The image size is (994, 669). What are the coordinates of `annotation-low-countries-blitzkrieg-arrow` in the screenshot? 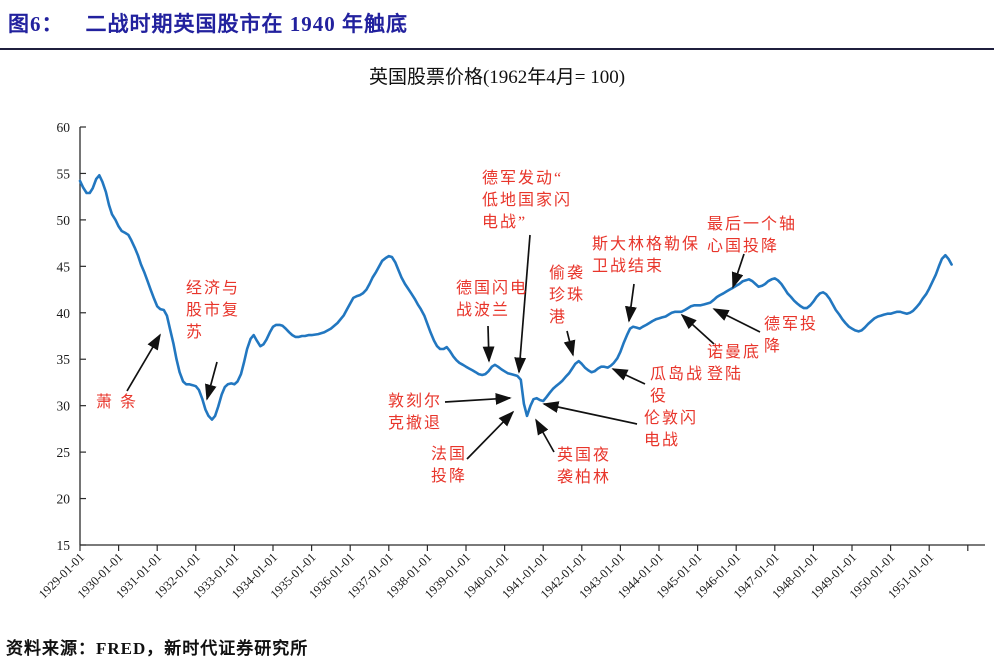 It's located at (522, 304).